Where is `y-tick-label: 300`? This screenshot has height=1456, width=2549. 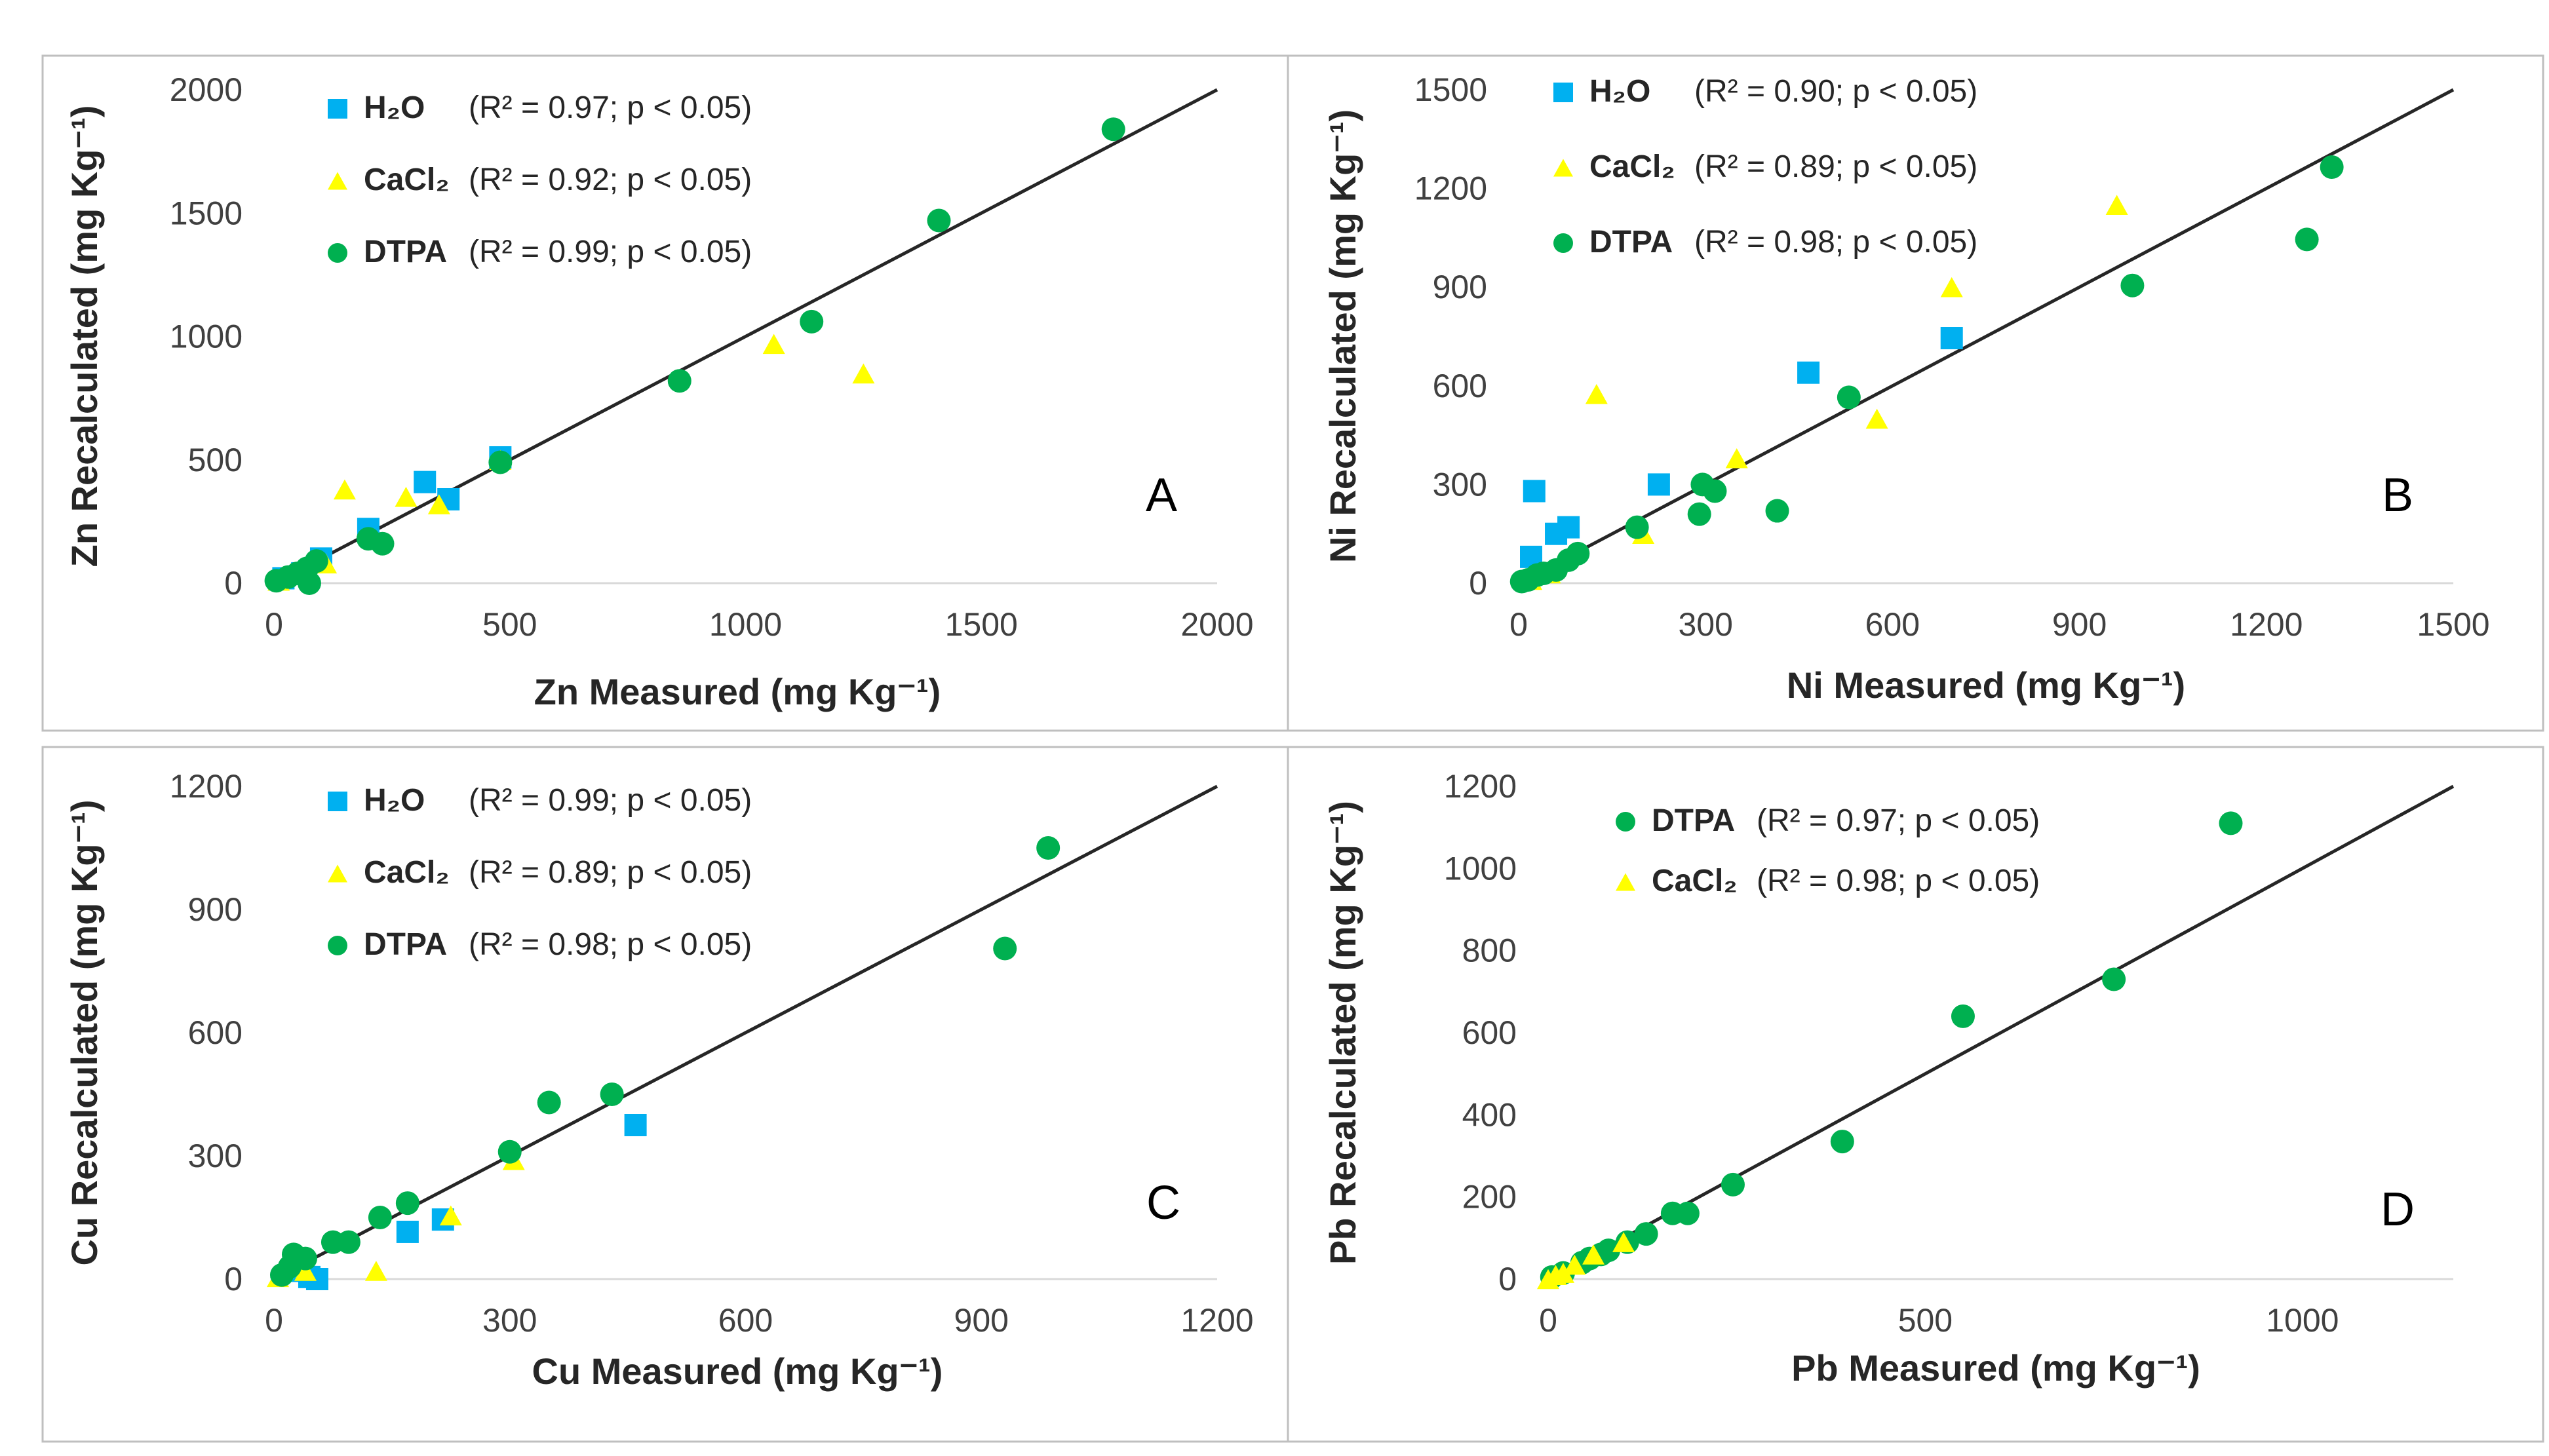 y-tick-label: 300 is located at coordinates (1460, 484).